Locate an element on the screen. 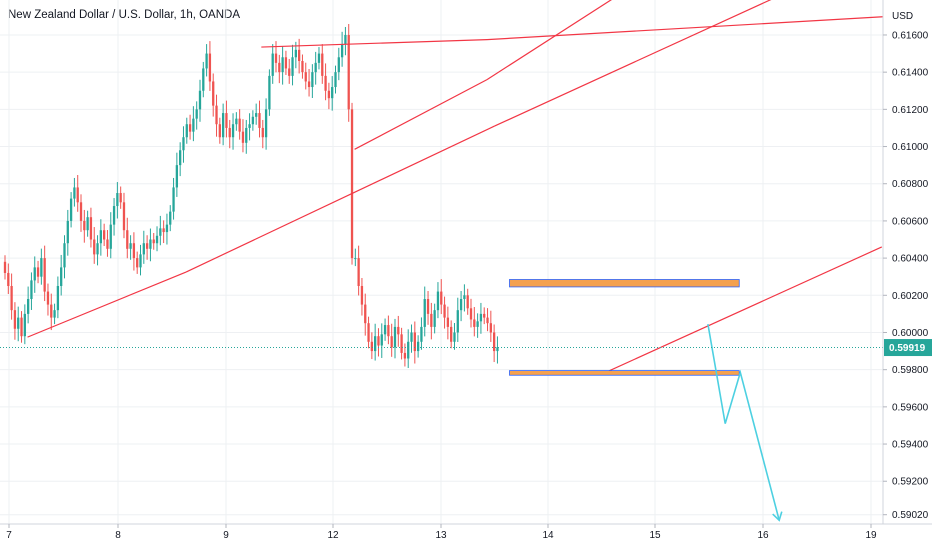 The image size is (932, 550). last-price-tag: 0.59919 is located at coordinates (908, 348).